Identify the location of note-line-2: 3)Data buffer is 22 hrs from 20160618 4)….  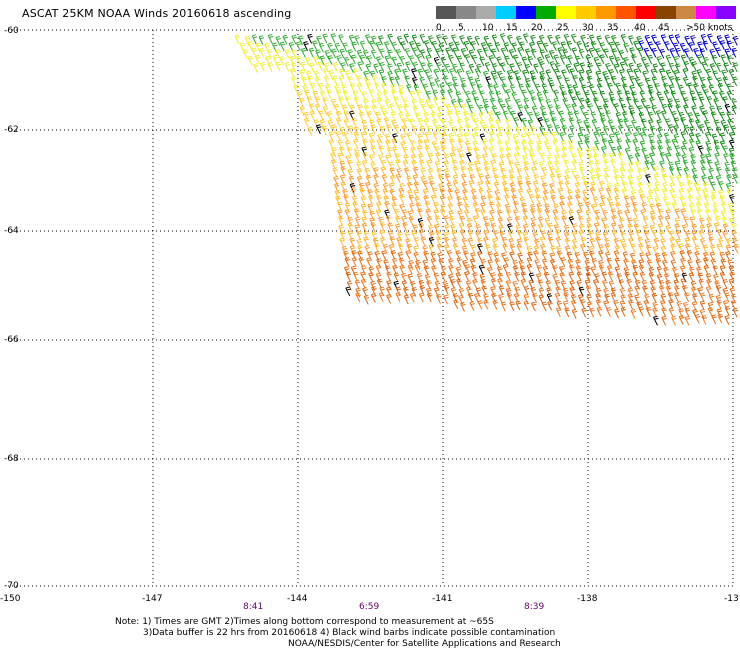
(349, 633).